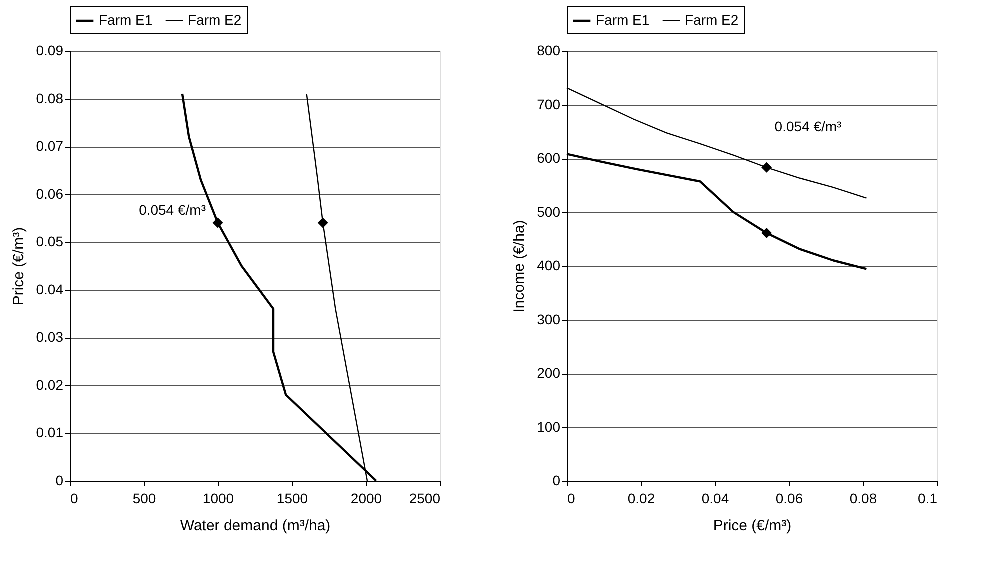  What do you see at coordinates (19, 266) in the screenshot?
I see `y-axis-title: Price (€/m³)` at bounding box center [19, 266].